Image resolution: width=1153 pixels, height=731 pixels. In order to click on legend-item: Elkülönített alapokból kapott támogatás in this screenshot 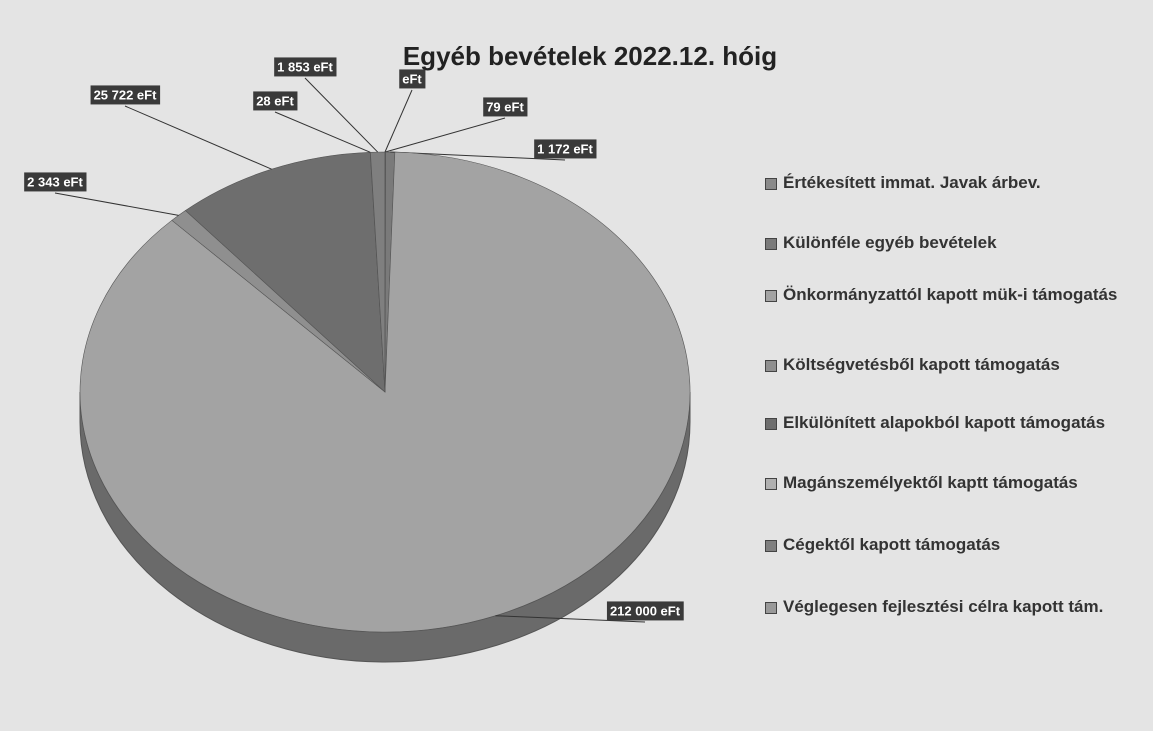, I will do `click(954, 423)`.